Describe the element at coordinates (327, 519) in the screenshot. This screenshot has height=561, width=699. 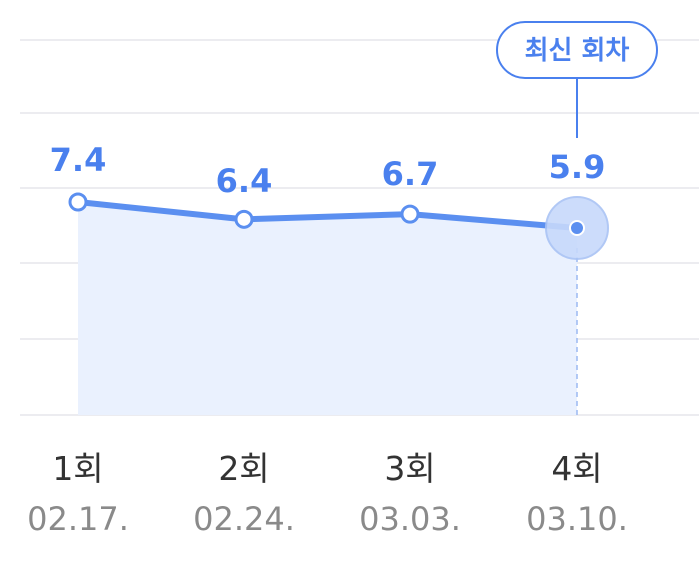
I see `date-labels: 02.17. 02.24. 03.03. 03.10.` at that location.